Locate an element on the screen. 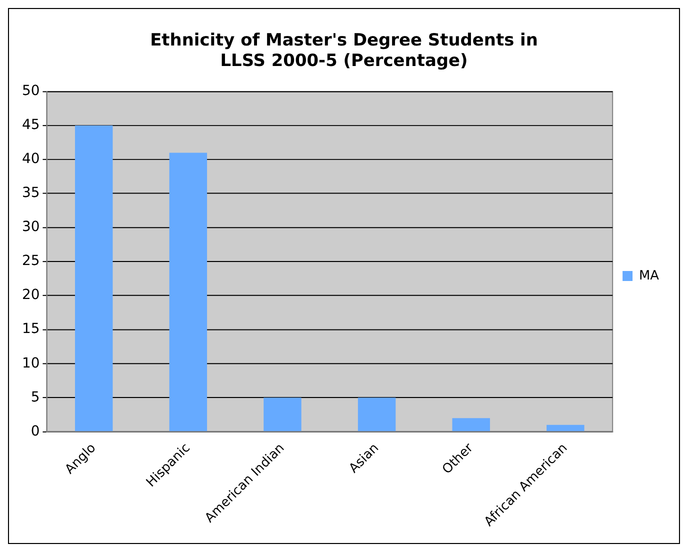 Image resolution: width=688 pixels, height=552 pixels. y-tick-label: 45 is located at coordinates (31, 125).